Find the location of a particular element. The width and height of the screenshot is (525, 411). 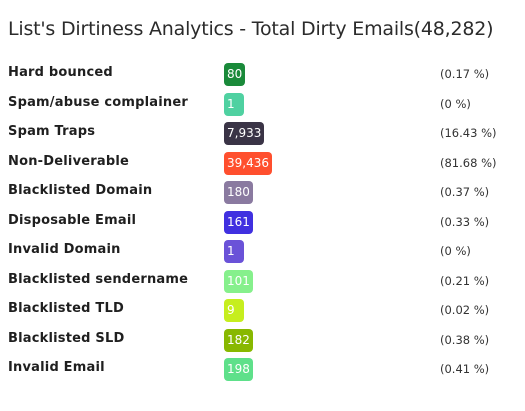

count-badge: 180 is located at coordinates (238, 192).